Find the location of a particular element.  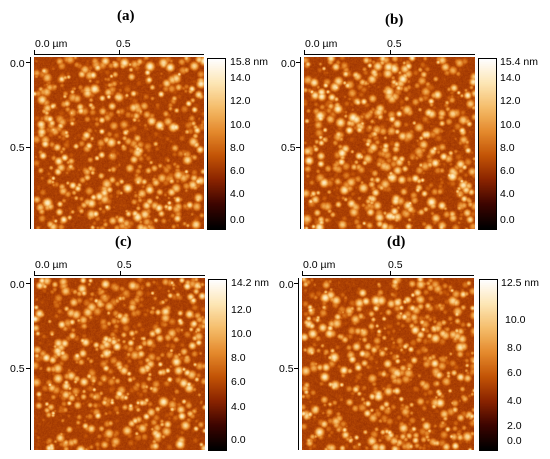

colorbar-max-label: 14.2 nm is located at coordinates (250, 283).